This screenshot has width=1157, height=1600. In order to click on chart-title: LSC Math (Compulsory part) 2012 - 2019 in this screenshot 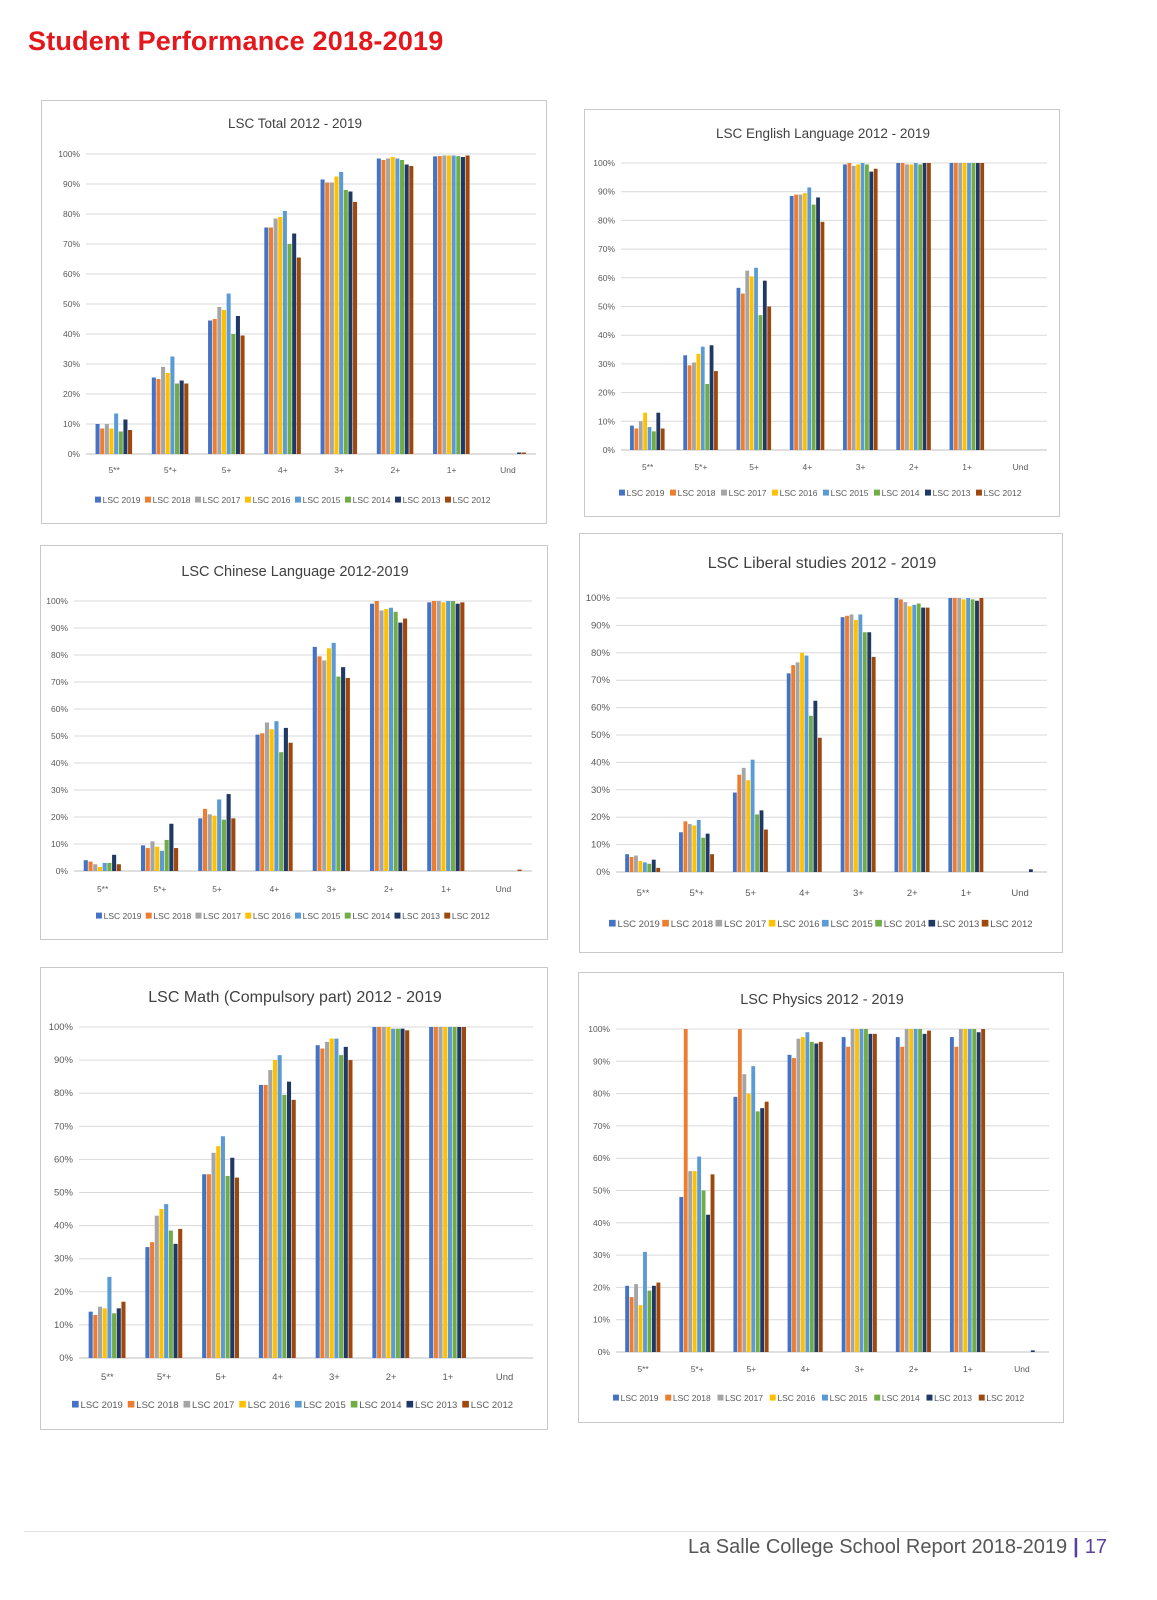, I will do `click(295, 997)`.